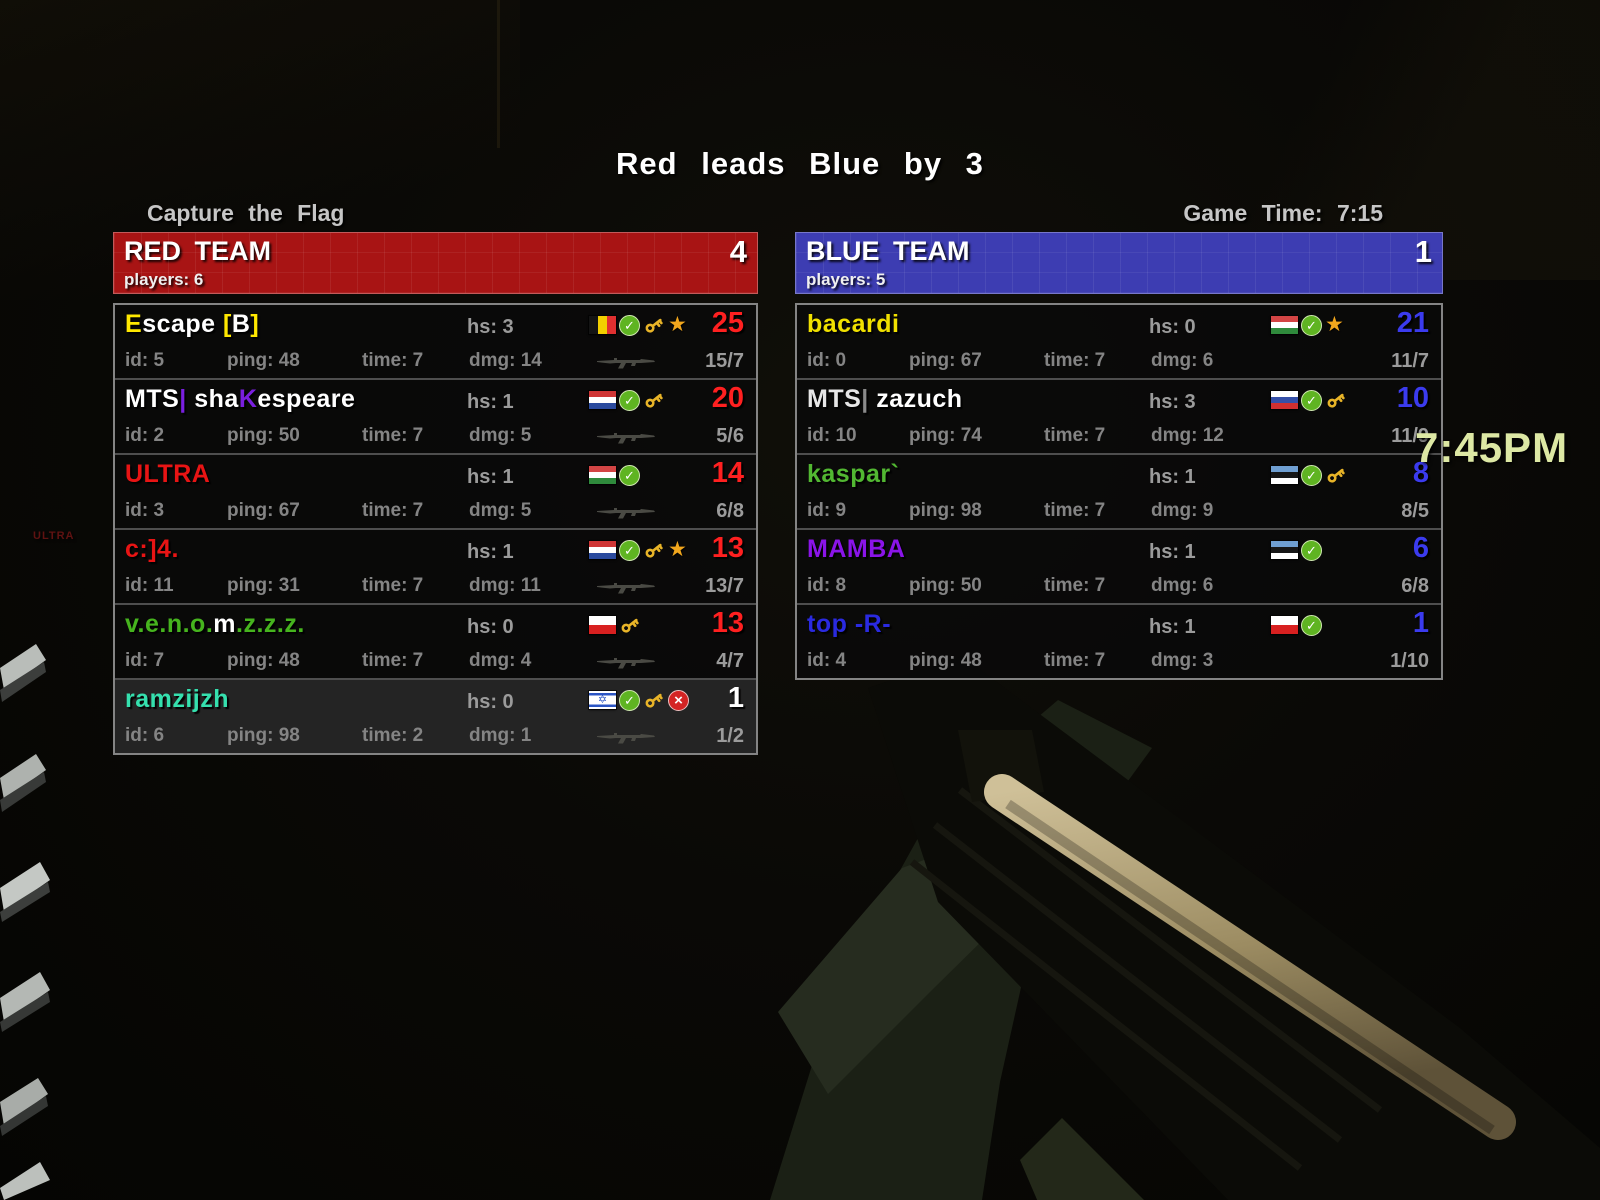  Describe the element at coordinates (730, 436) in the screenshot. I see `kill-death-ratio: 5/6` at that location.